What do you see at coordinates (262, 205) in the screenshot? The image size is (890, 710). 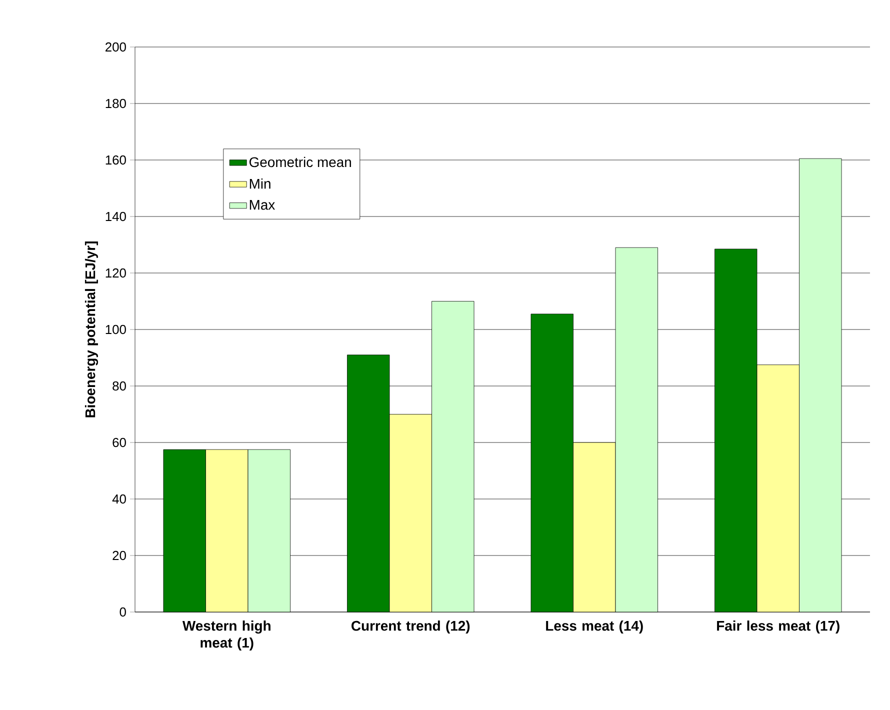 I see `legend-label: Max` at bounding box center [262, 205].